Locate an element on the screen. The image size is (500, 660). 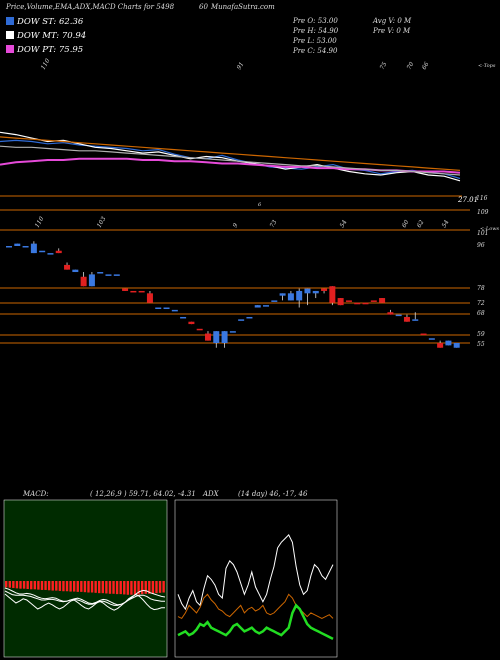
price-top-tick-label: 9 is located at coordinates (236, 225).